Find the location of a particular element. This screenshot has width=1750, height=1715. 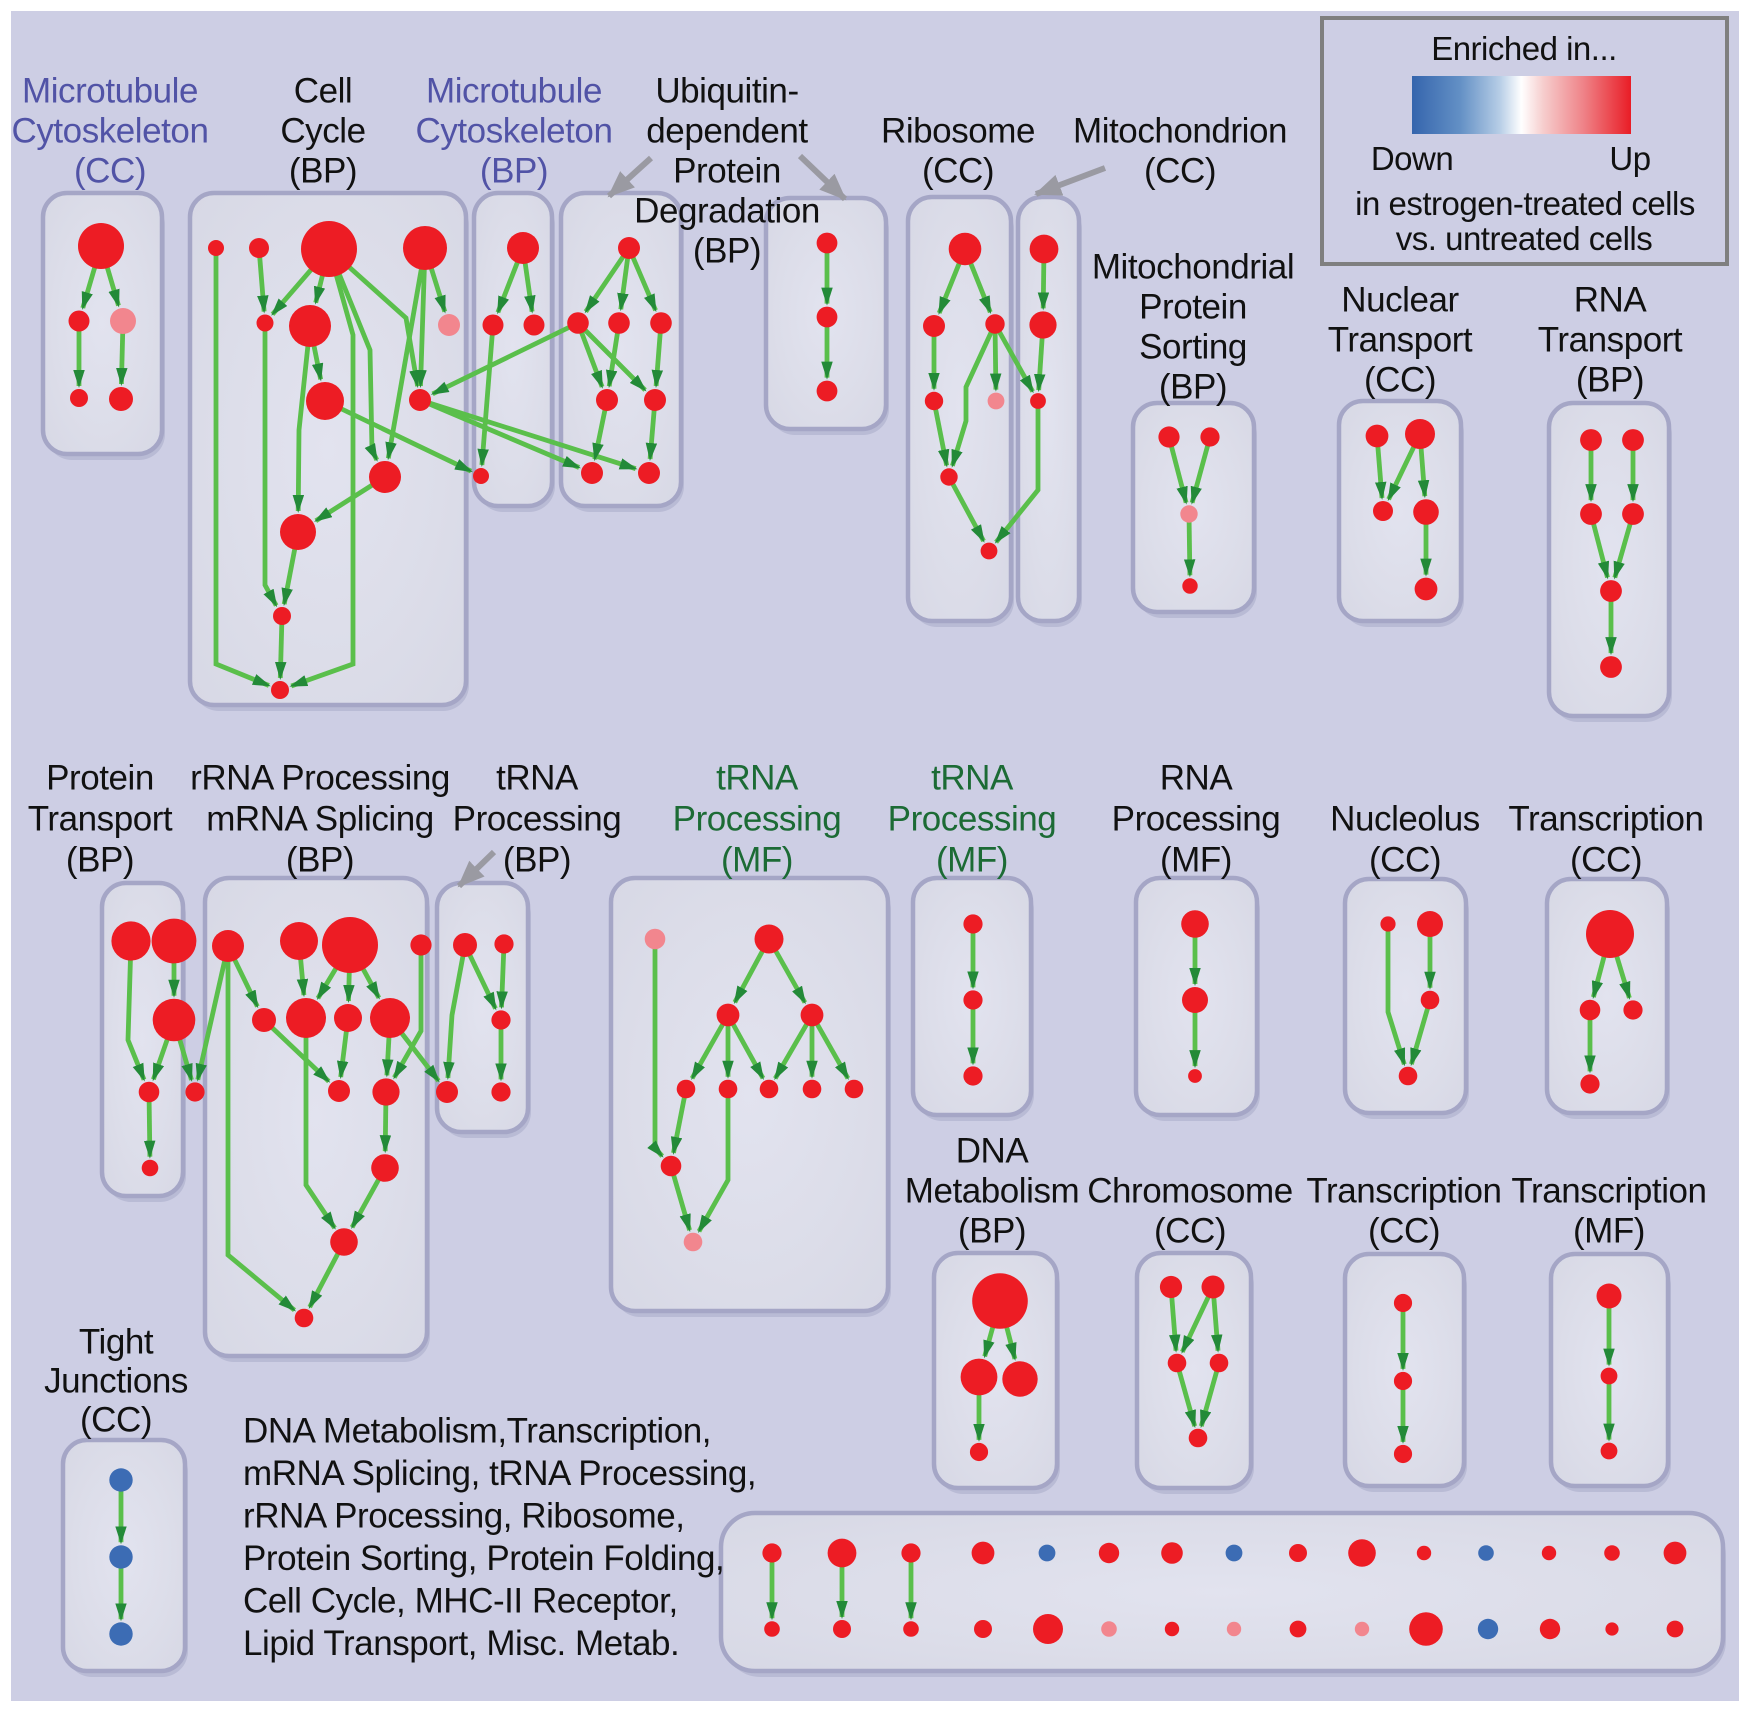

svg-text: Nucleolus is located at coordinates (1405, 819).